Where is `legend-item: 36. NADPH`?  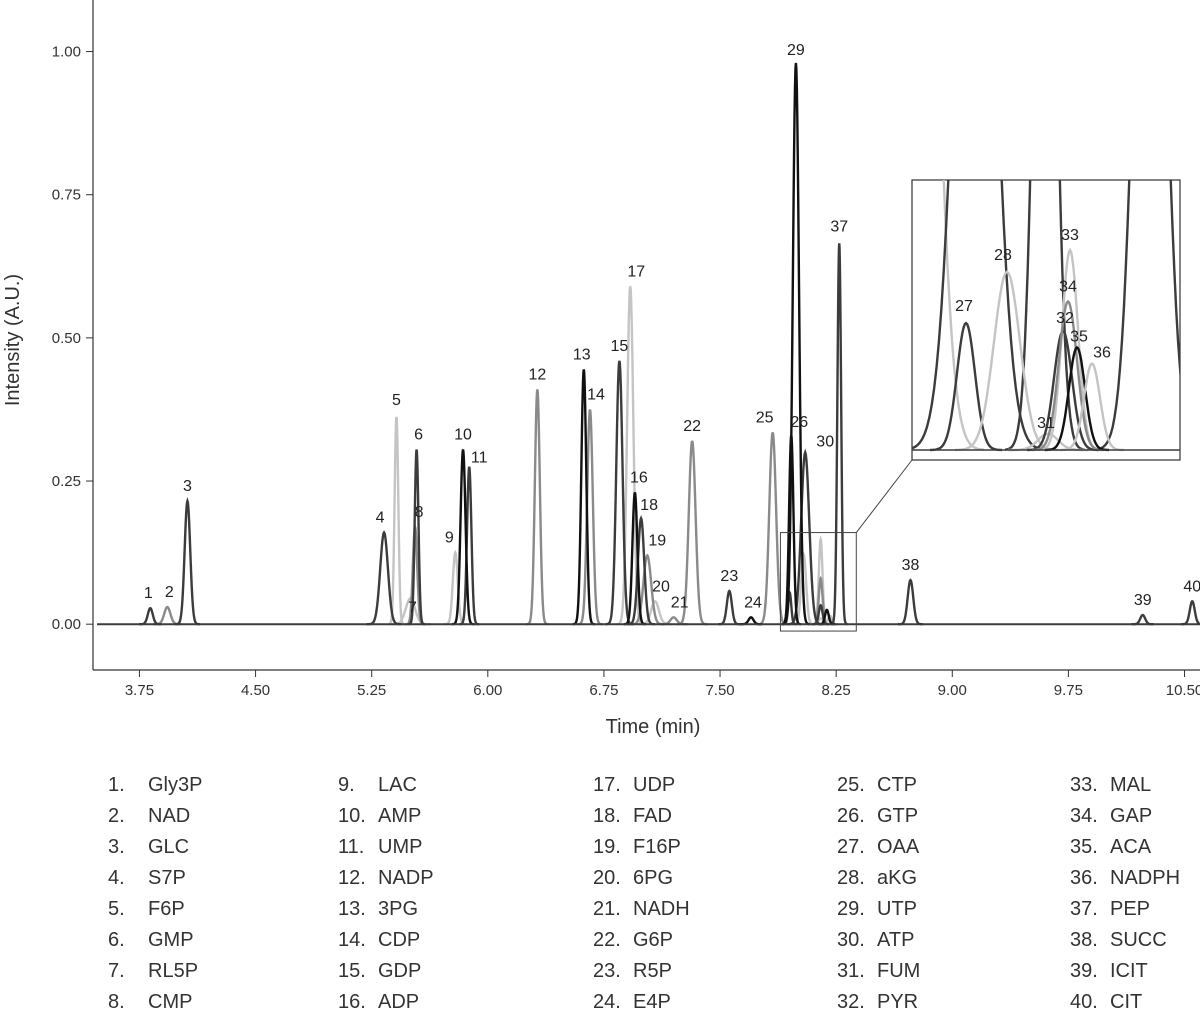 legend-item: 36. NADPH is located at coordinates (1125, 878).